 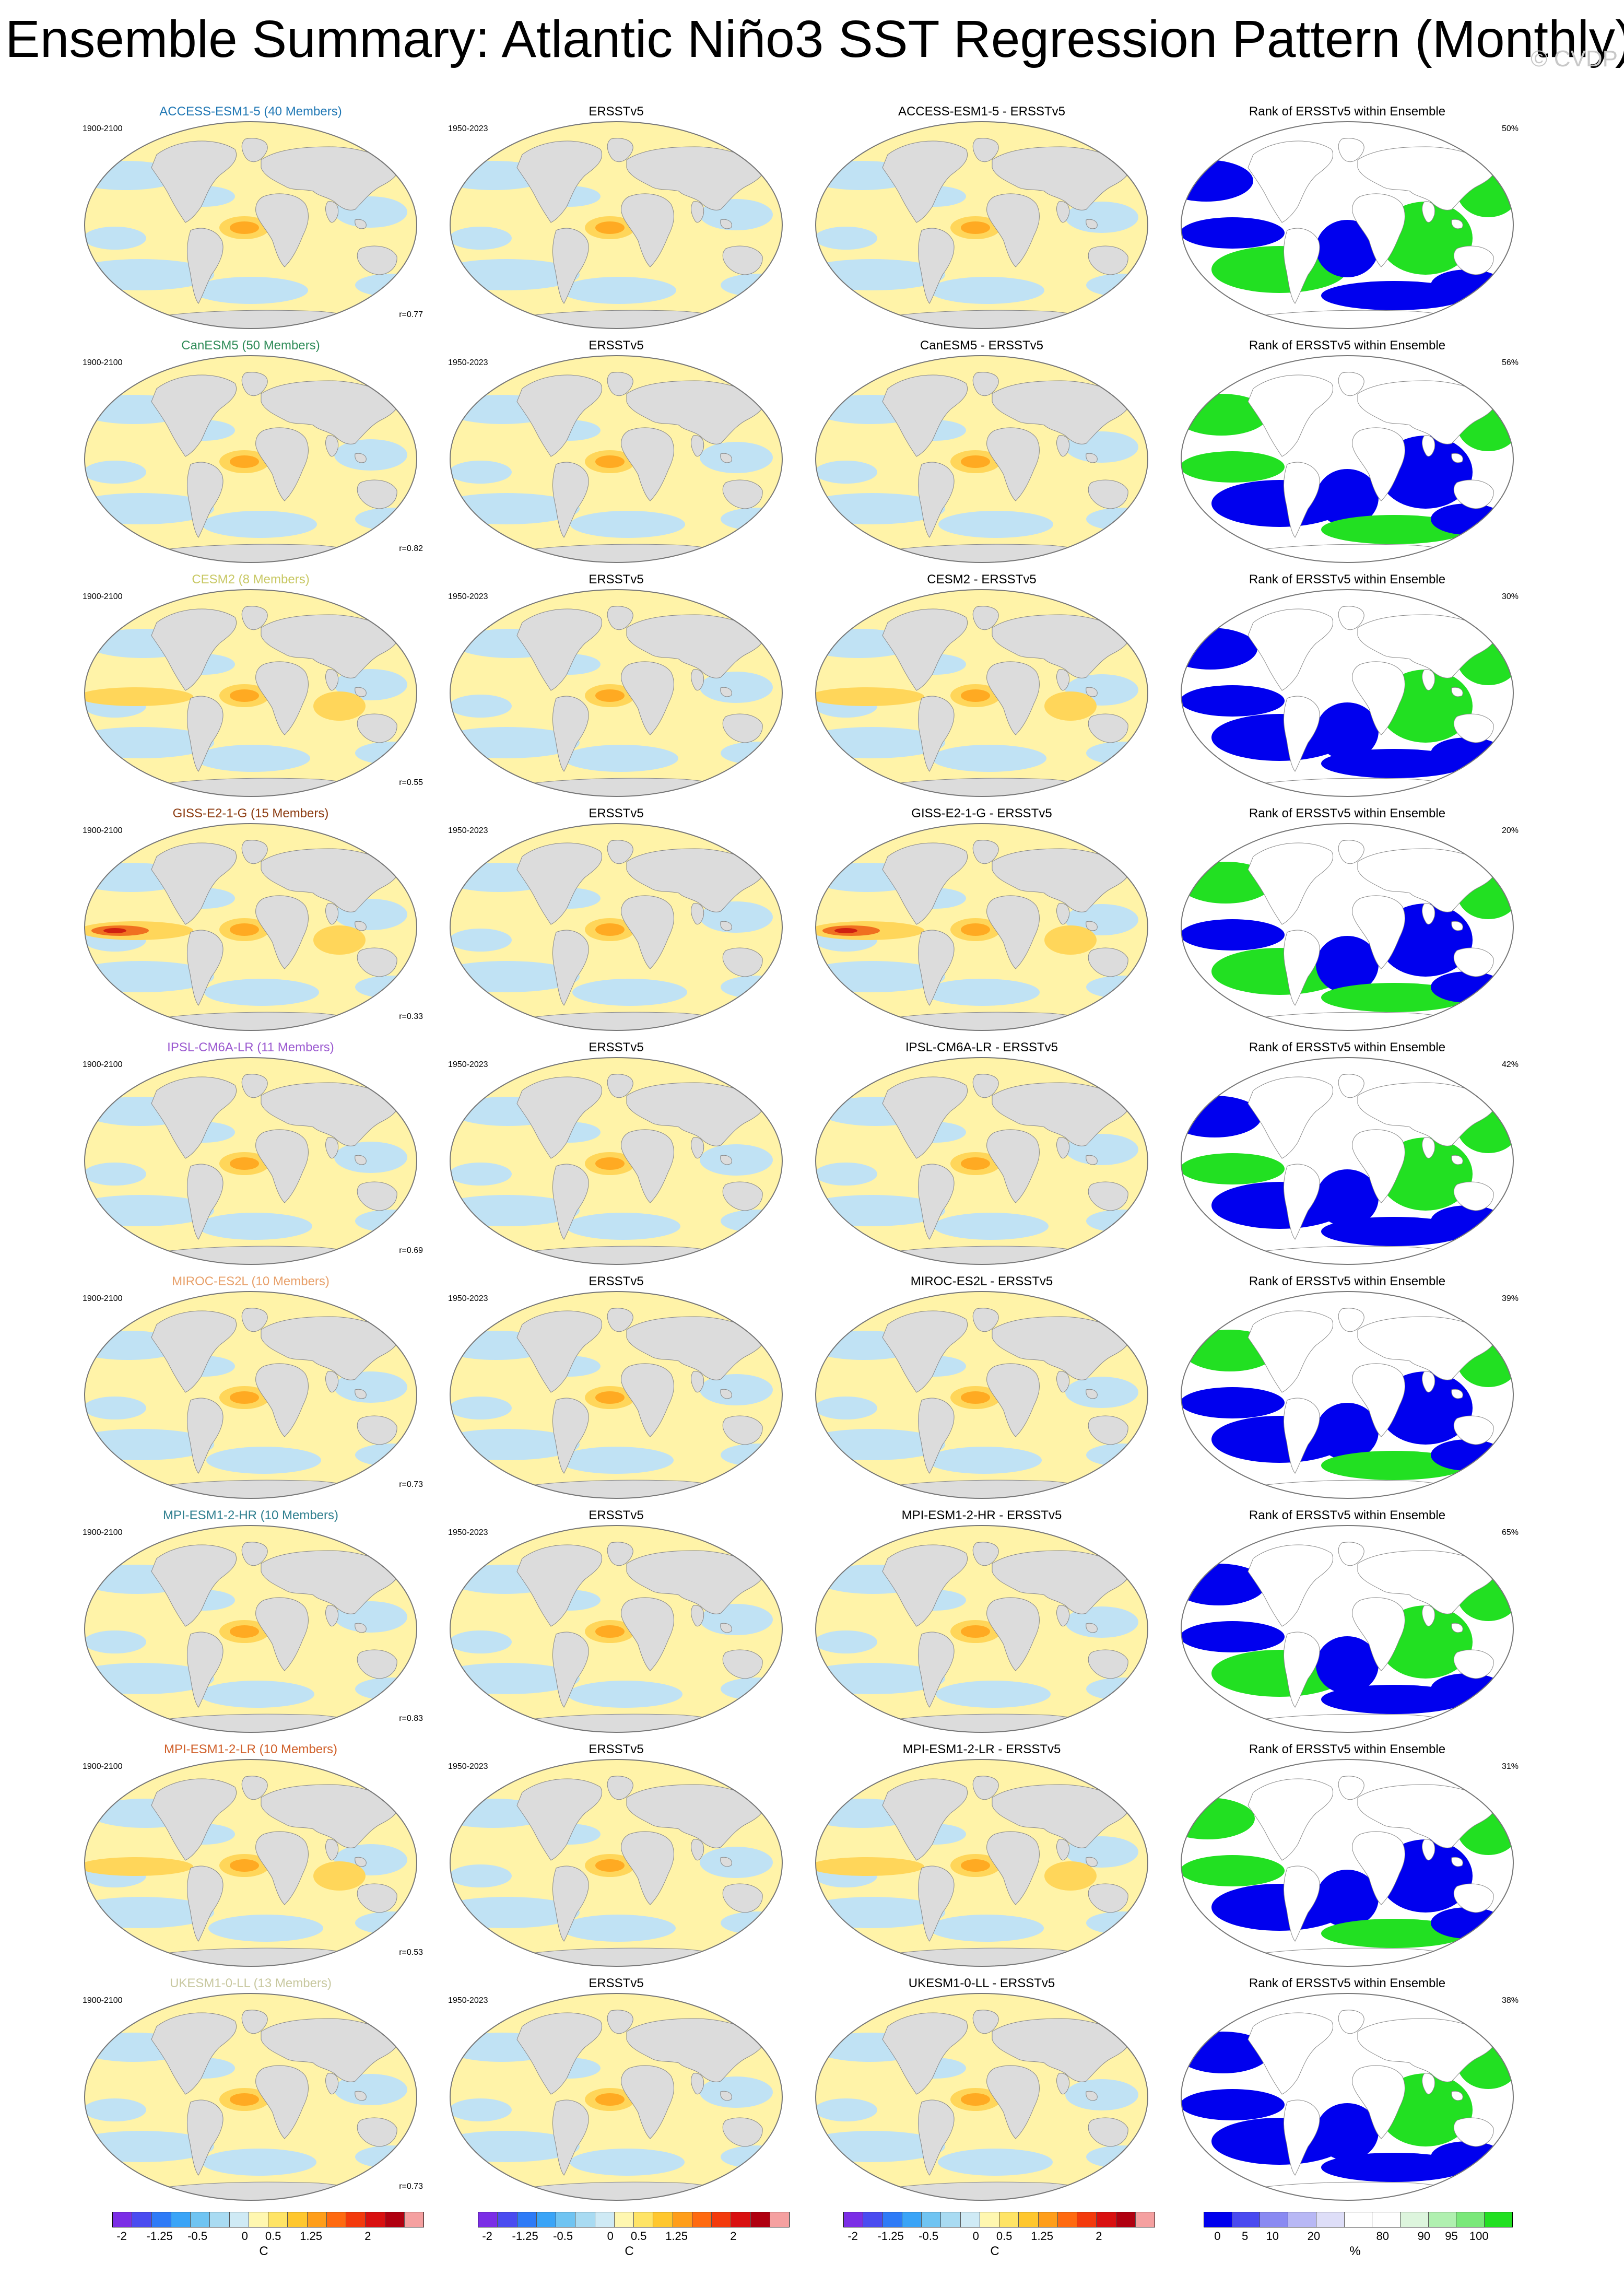 I want to click on model-panel: CanESM5 (50 Members) 1900-2100 r=0.82, so click(x=250, y=453).